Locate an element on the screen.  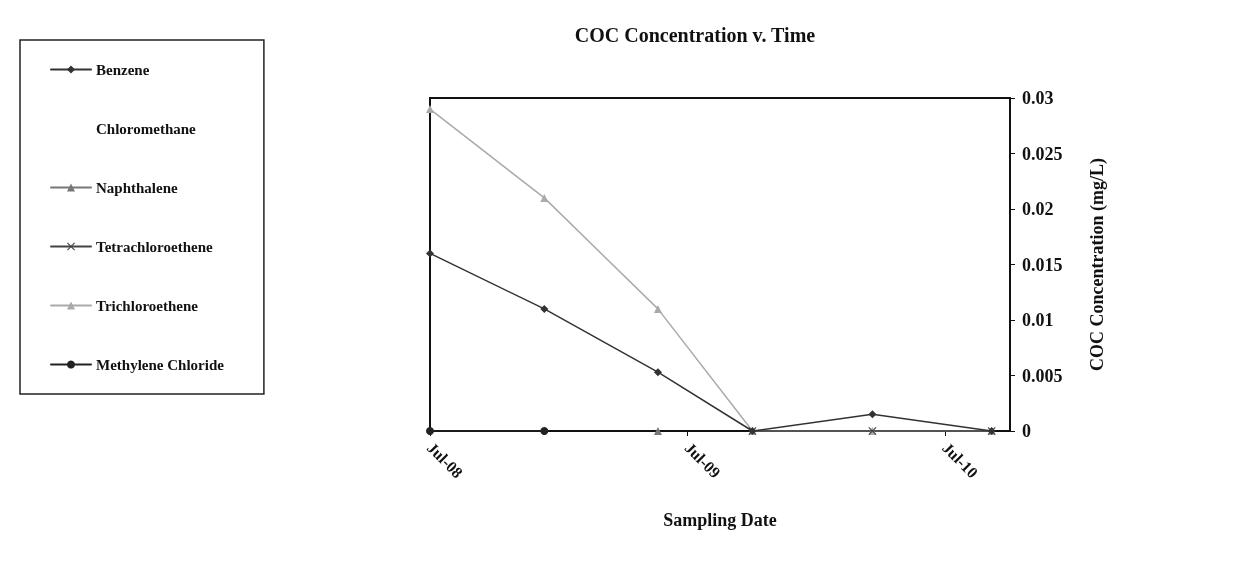
text: Chloromethane is located at coordinates (146, 128).